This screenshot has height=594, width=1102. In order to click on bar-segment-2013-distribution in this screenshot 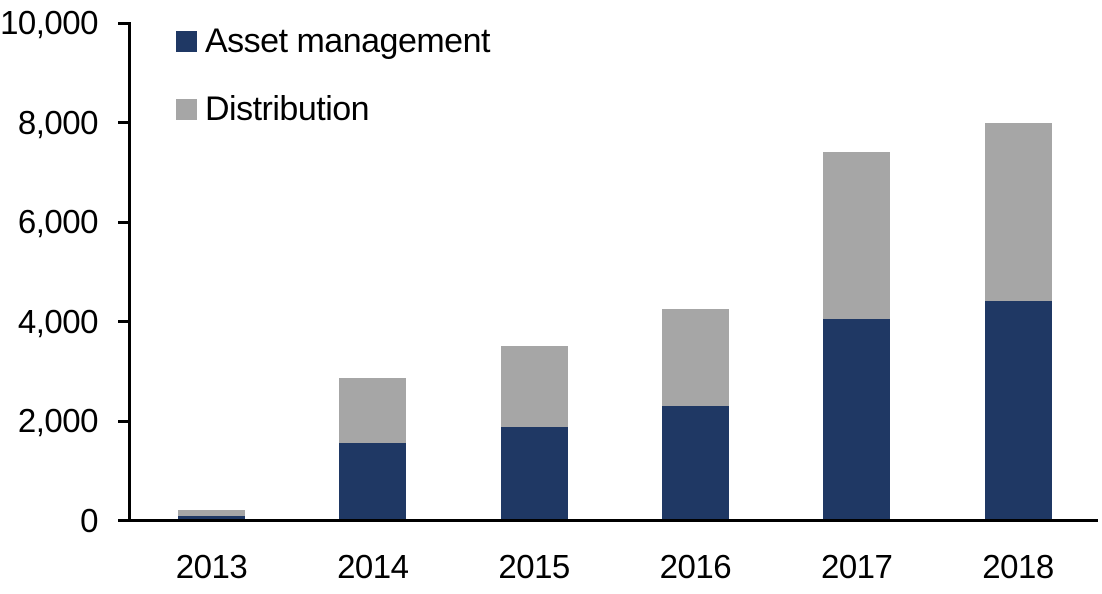, I will do `click(211, 512)`.